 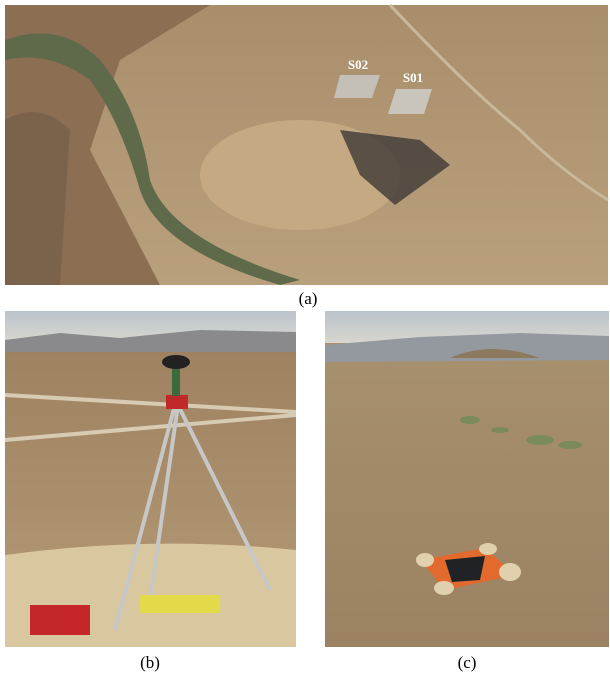 What do you see at coordinates (521, 432) in the screenshot?
I see `shrubs` at bounding box center [521, 432].